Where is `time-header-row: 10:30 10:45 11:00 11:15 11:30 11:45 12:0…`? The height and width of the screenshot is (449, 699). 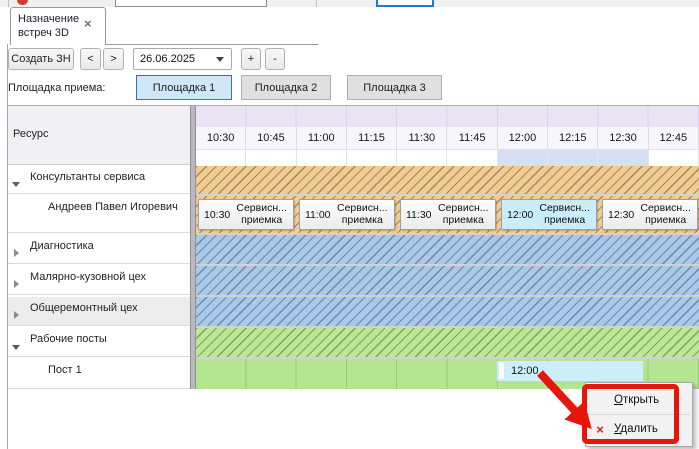 time-header-row: 10:30 10:45 11:00 11:15 11:30 11:45 12:0… is located at coordinates (447, 138).